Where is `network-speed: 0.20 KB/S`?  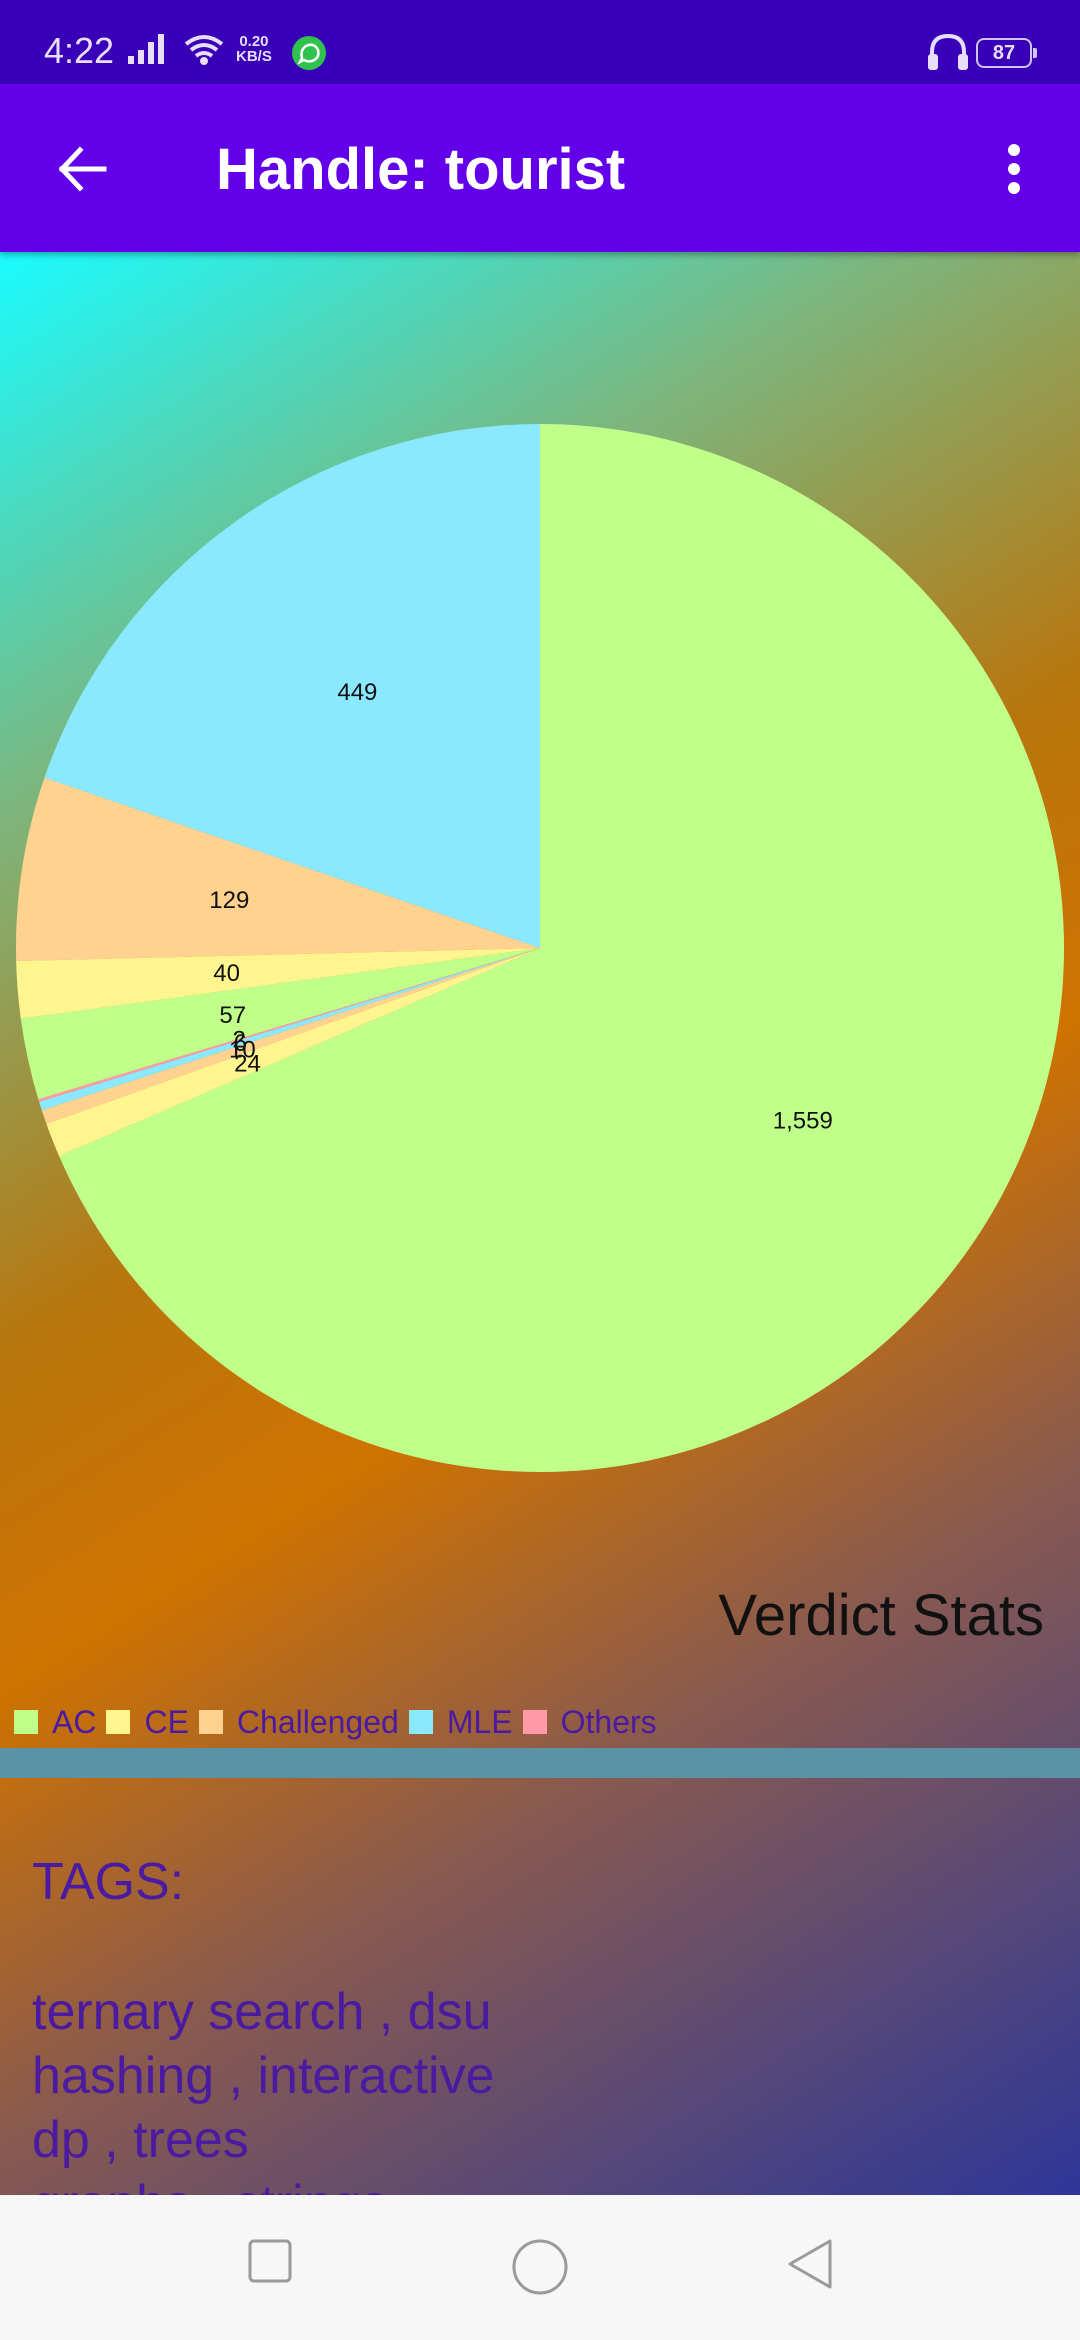 network-speed: 0.20 KB/S is located at coordinates (254, 49).